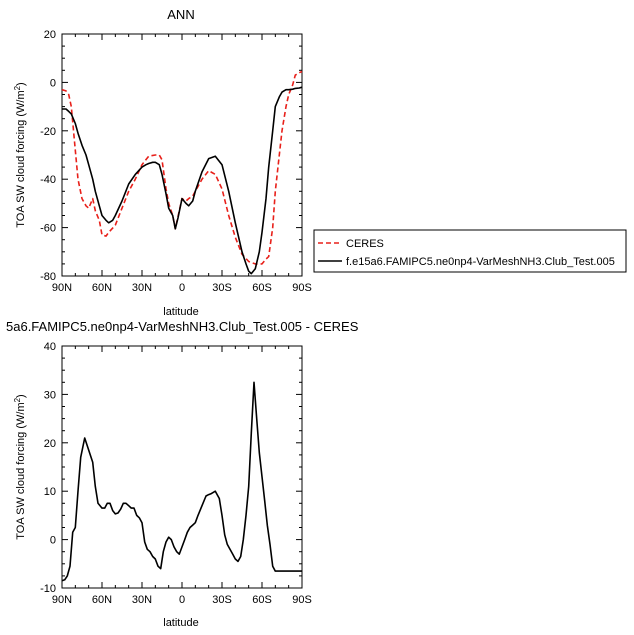 This screenshot has width=634, height=635. I want to click on y-tick-label: 10, so click(50, 492).